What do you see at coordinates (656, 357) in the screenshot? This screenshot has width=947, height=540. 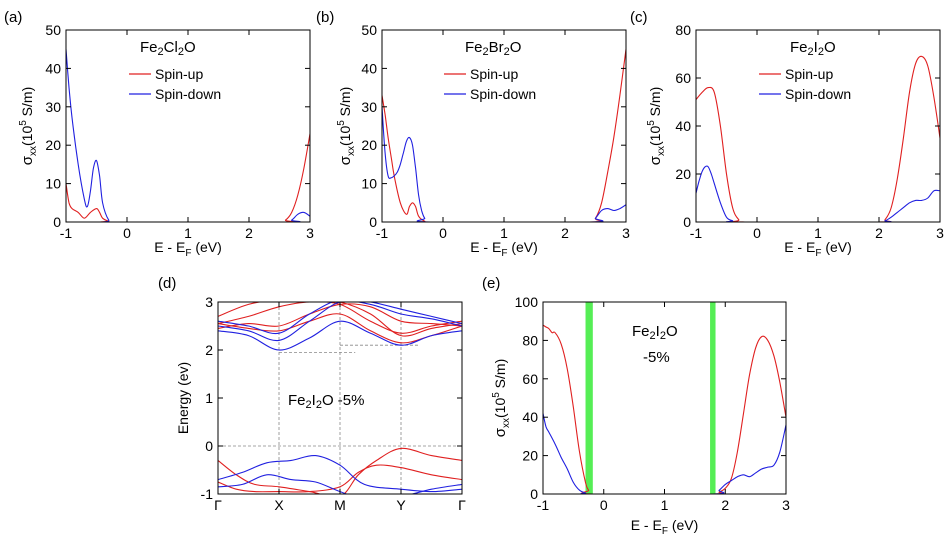 I see `chart-subtitle: -5%` at bounding box center [656, 357].